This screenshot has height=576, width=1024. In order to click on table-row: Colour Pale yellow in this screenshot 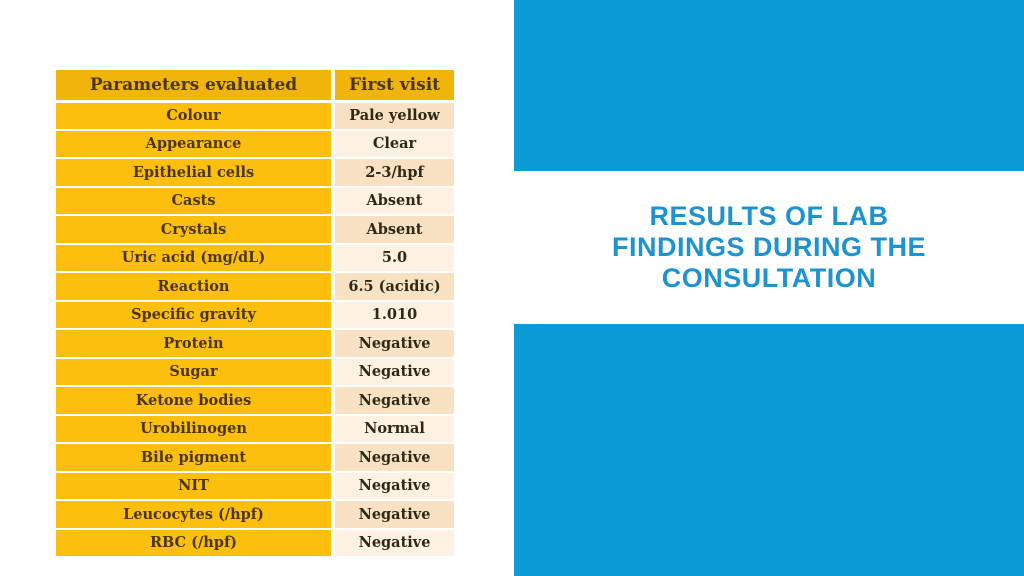, I will do `click(255, 116)`.